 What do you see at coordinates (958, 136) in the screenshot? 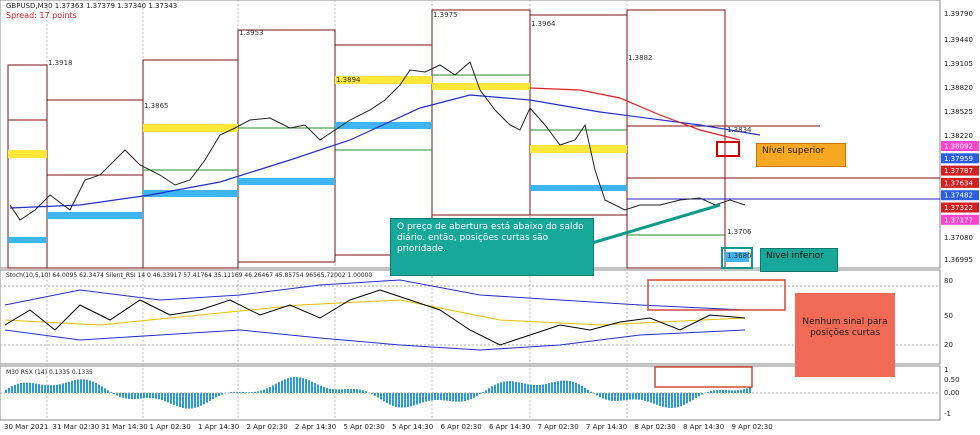
I see `price-label: 1.38220` at bounding box center [958, 136].